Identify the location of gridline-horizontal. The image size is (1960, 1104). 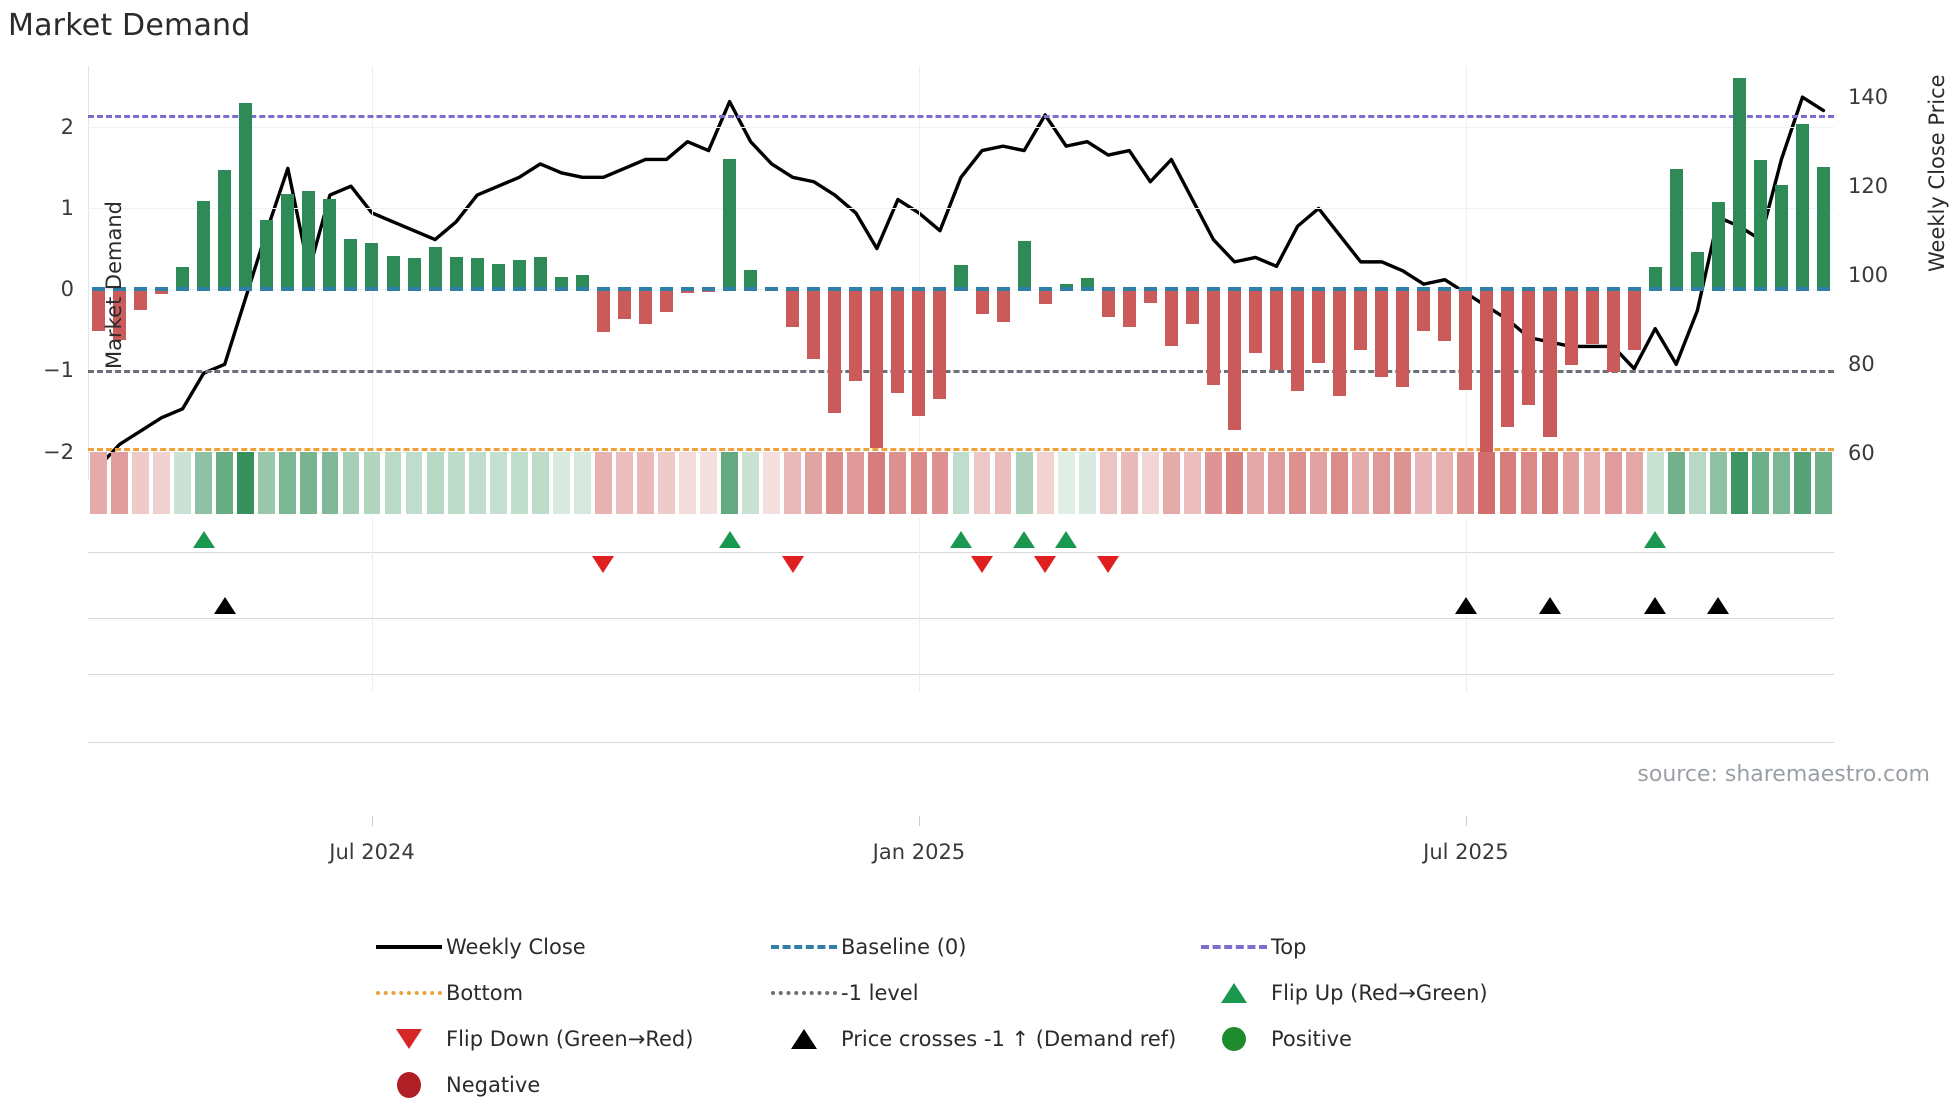
(961, 209).